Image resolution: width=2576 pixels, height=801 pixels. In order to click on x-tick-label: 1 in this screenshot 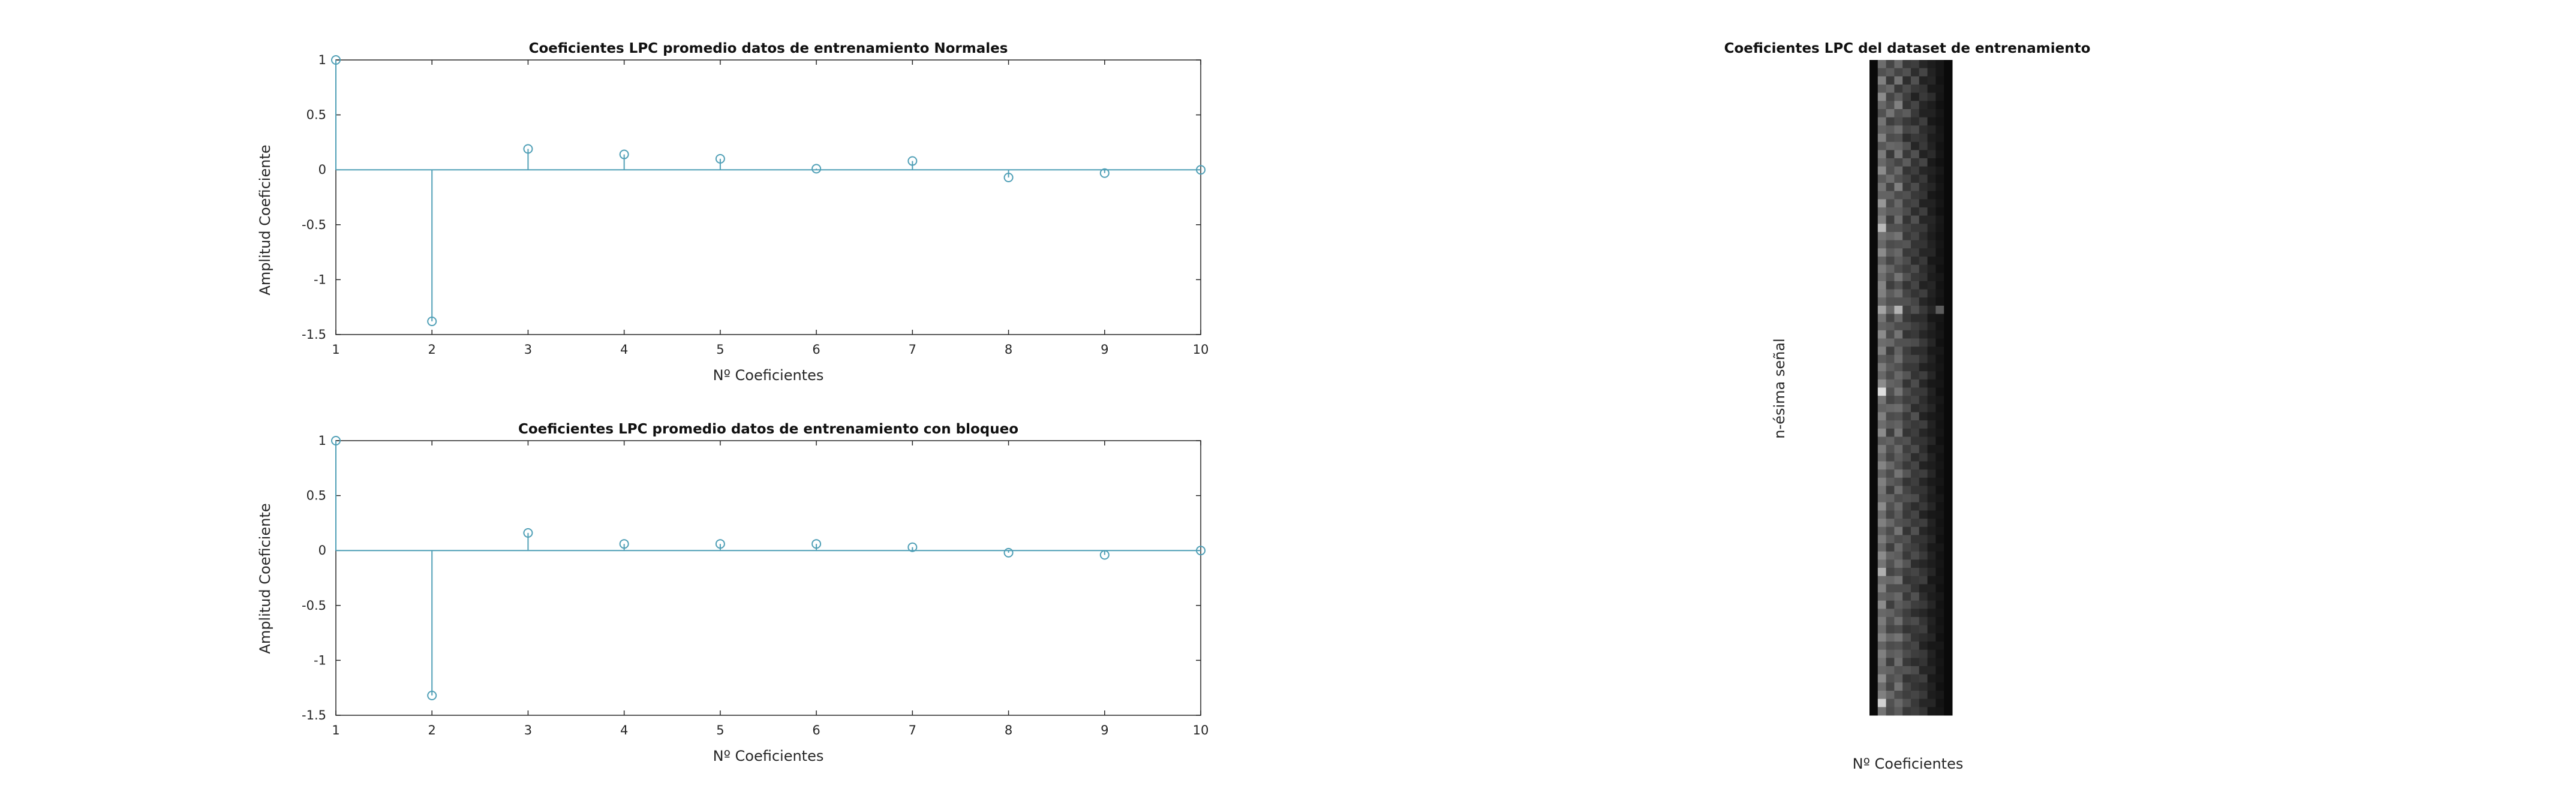, I will do `click(335, 350)`.